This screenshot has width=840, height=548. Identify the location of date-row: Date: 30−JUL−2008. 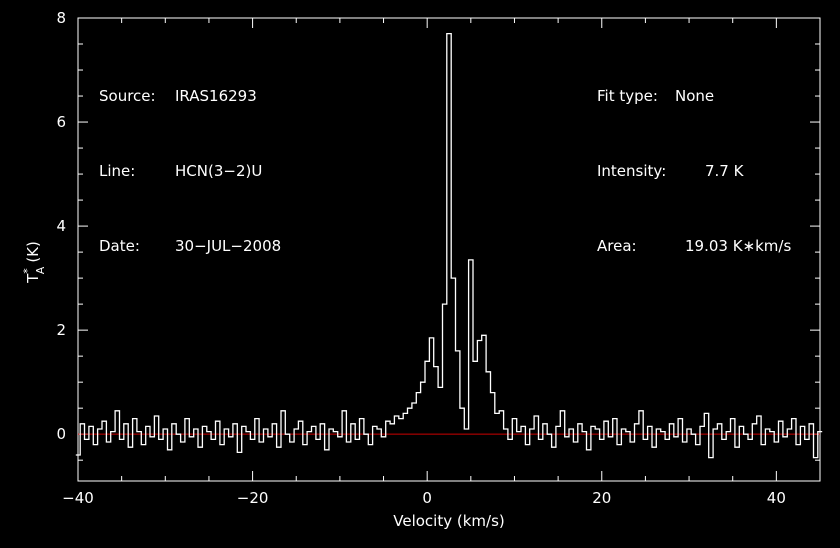
(190, 246).